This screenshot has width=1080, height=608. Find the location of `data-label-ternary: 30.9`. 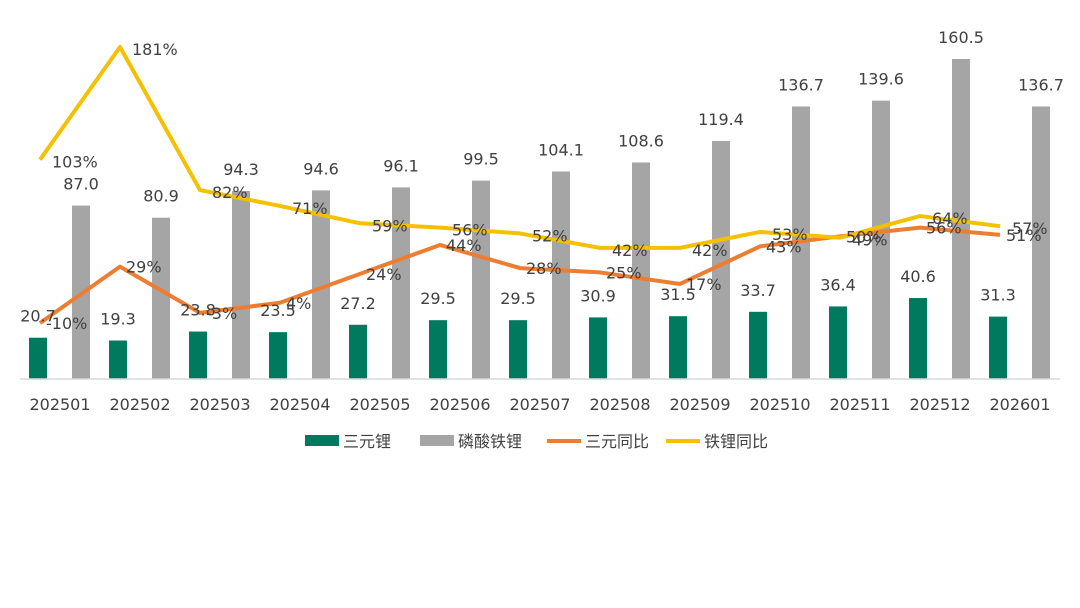

data-label-ternary: 30.9 is located at coordinates (598, 295).